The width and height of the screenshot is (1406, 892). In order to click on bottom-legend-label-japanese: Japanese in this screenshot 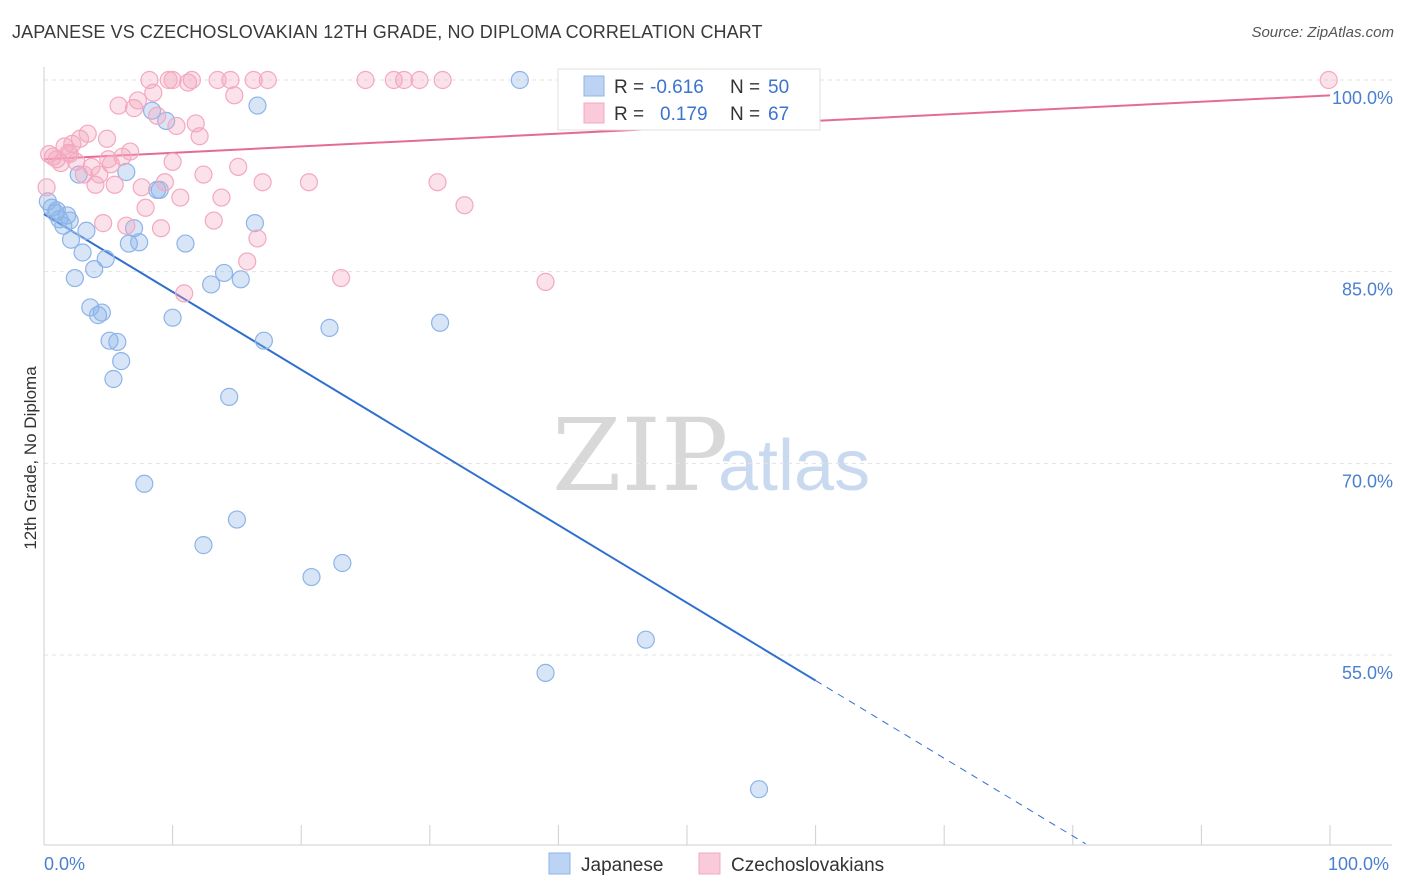, I will do `click(622, 865)`.